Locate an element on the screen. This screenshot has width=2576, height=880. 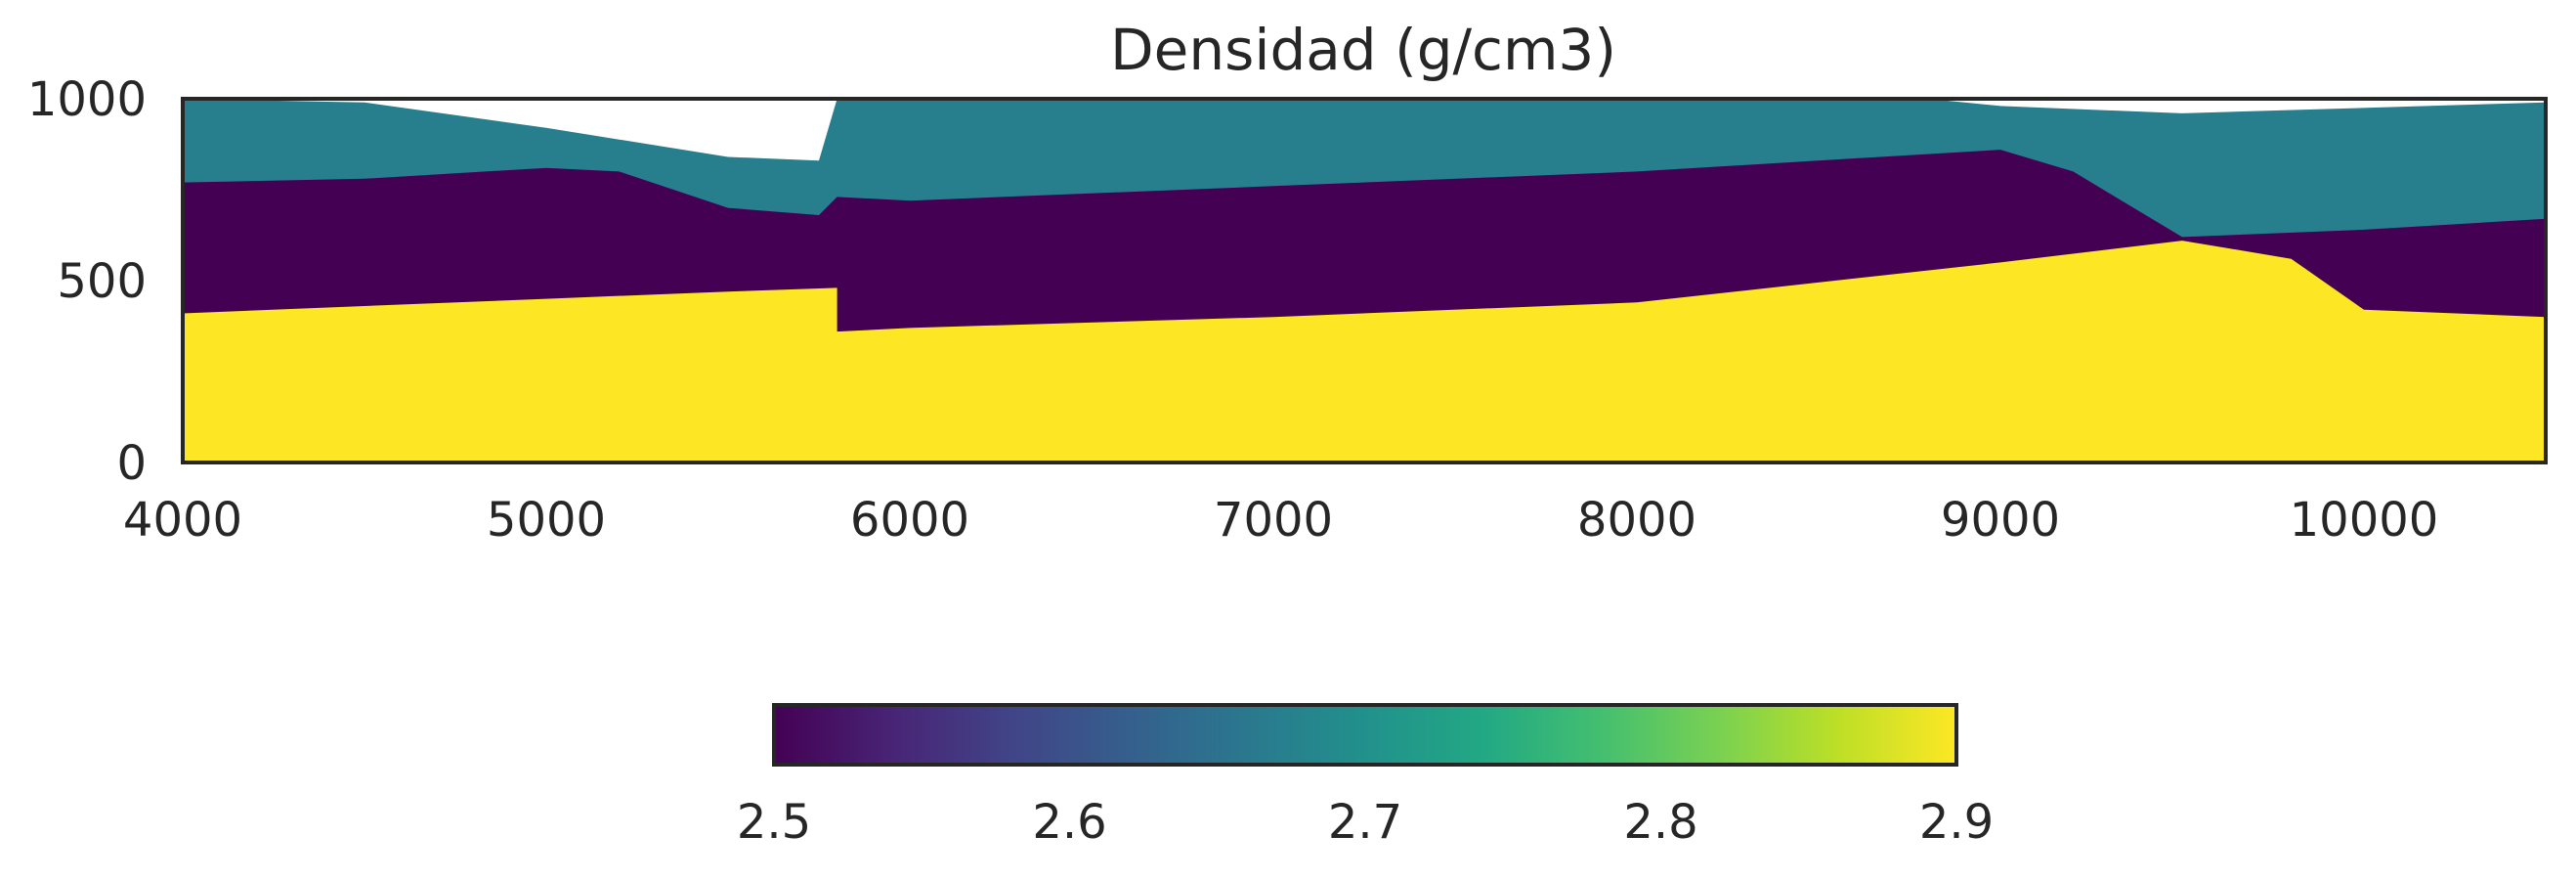
x-tick-label: 7000 is located at coordinates (1273, 520).